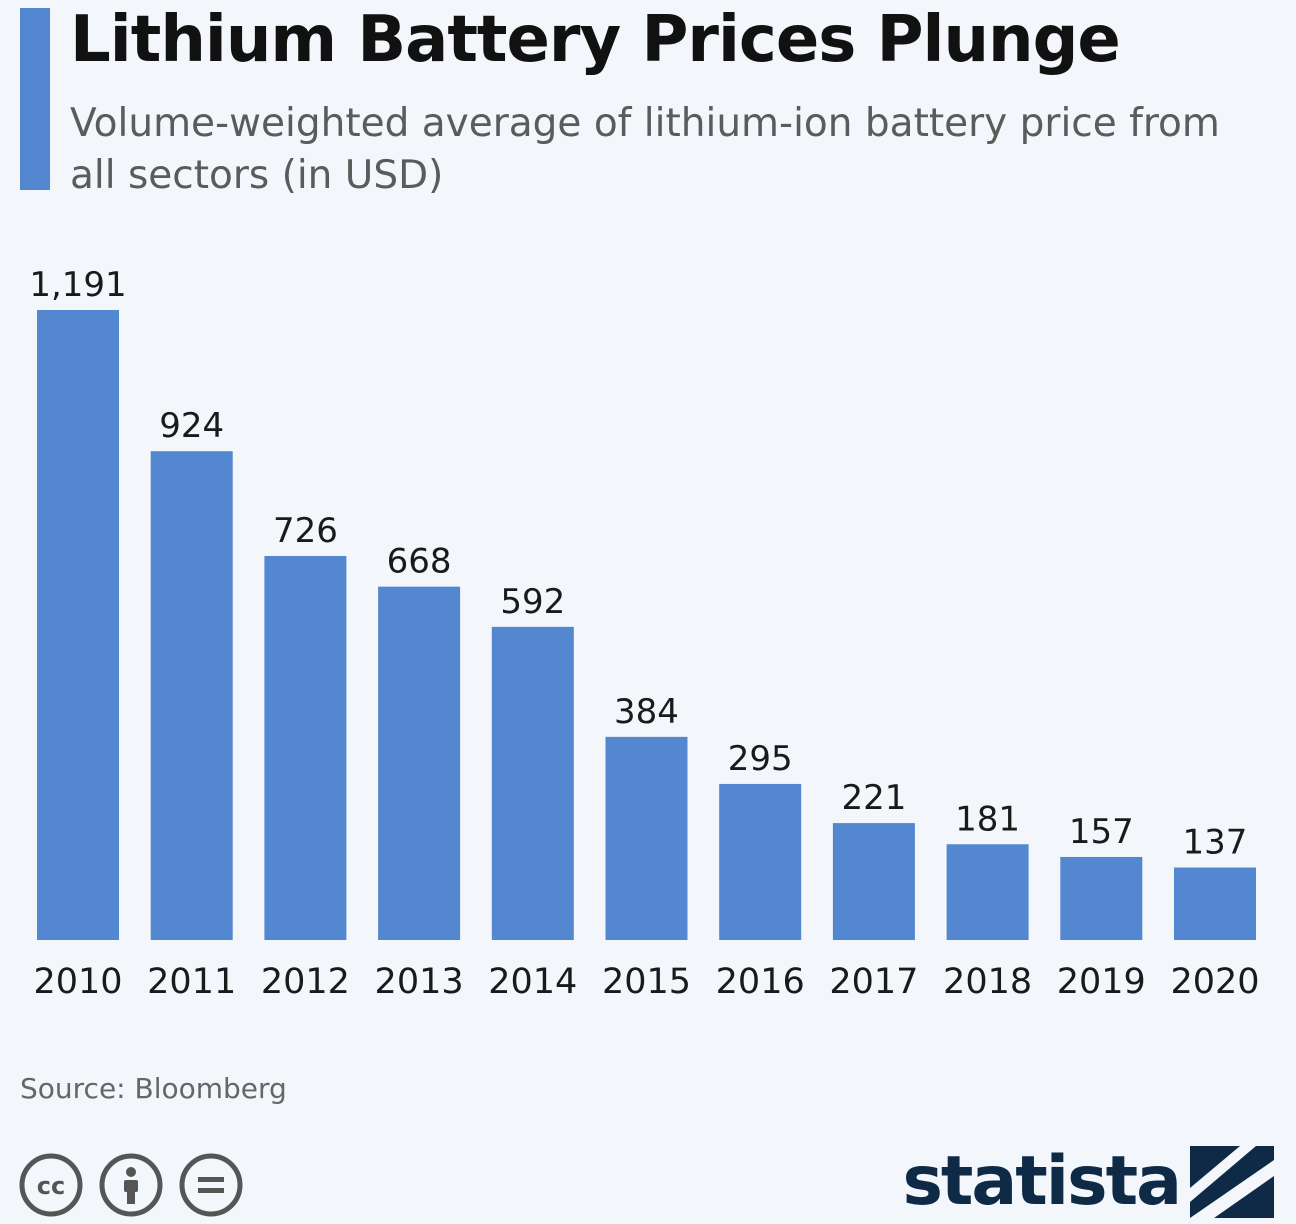 The image size is (1296, 1224). Describe the element at coordinates (646, 838) in the screenshot. I see `bar-2015` at that location.